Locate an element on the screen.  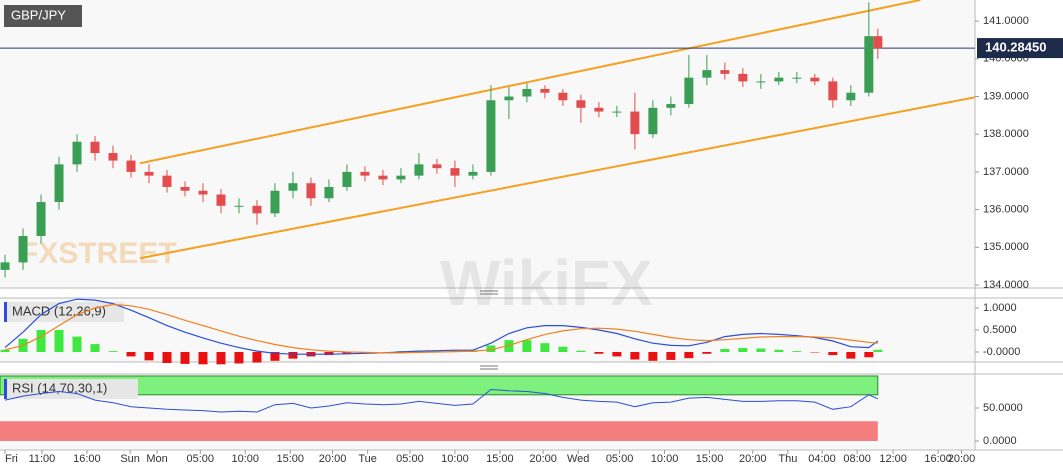
x-tick-label: 11:00 is located at coordinates (42, 459).